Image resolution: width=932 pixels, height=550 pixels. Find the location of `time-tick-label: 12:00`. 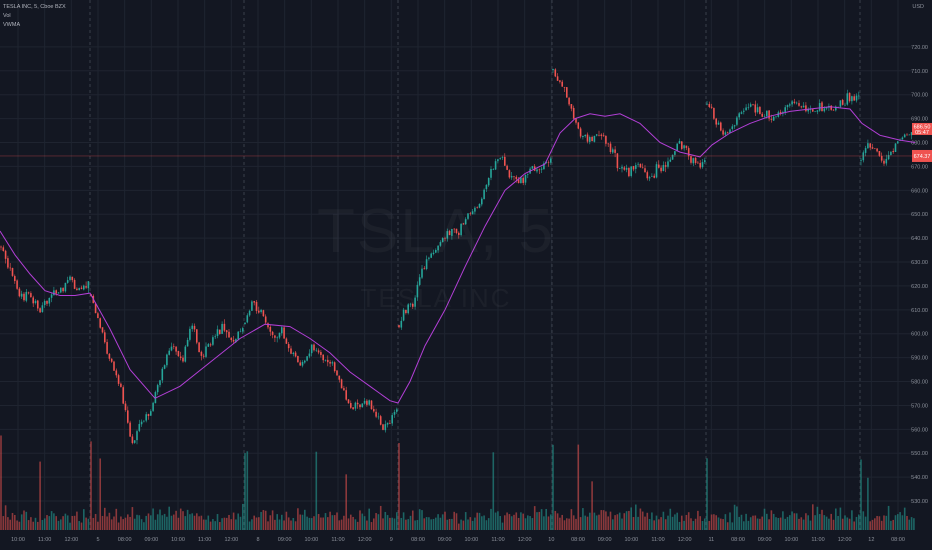

time-tick-label: 12:00 is located at coordinates (685, 540).